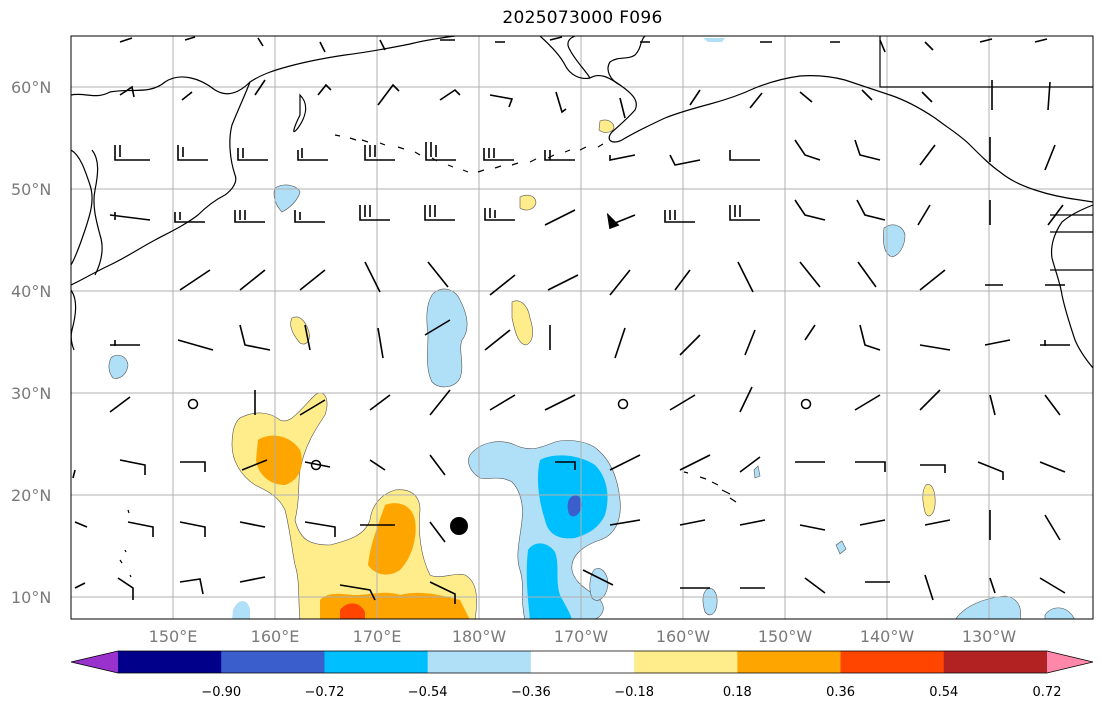  What do you see at coordinates (1047, 692) in the screenshot?
I see `colorbar-tick-label: 0.72` at bounding box center [1047, 692].